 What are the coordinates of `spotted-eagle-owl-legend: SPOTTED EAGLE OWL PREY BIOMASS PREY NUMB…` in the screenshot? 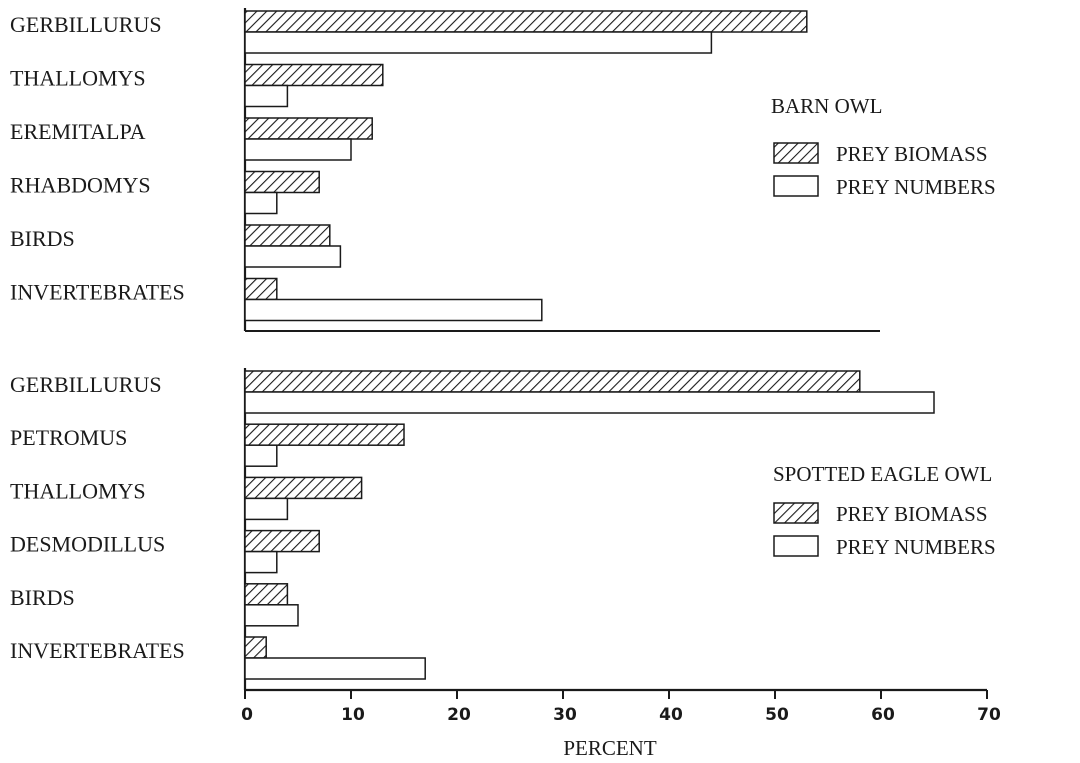 It's located at (884, 510).